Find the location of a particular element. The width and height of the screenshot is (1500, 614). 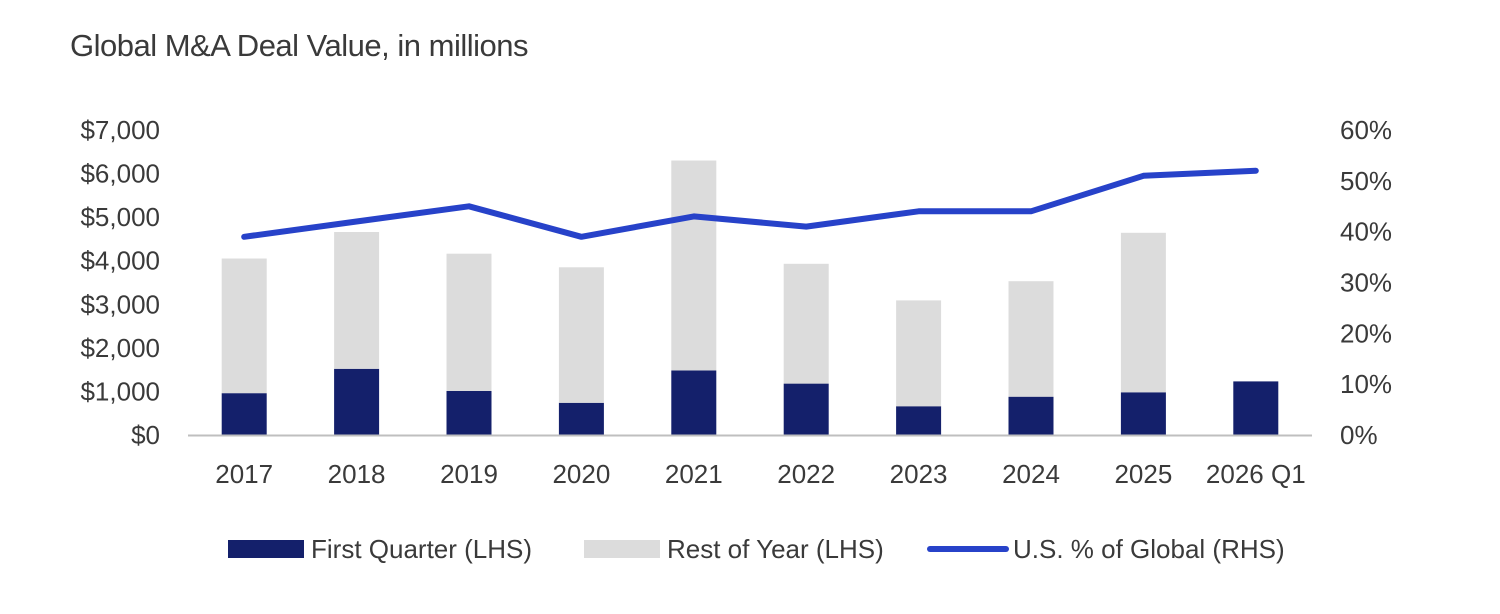

chart-title: Global M&A Deal Value, in millions is located at coordinates (299, 45).